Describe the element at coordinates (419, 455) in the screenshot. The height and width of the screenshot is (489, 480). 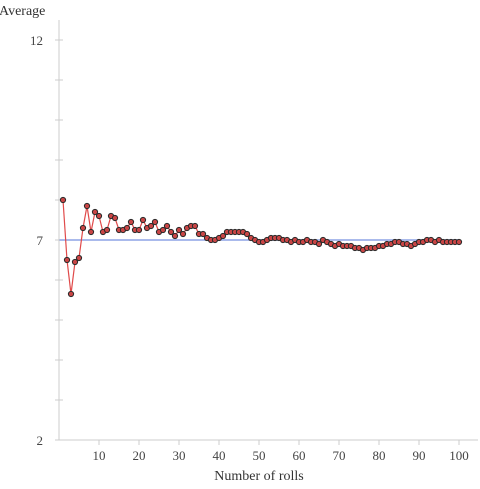
I see `x-tick-label: 90` at that location.